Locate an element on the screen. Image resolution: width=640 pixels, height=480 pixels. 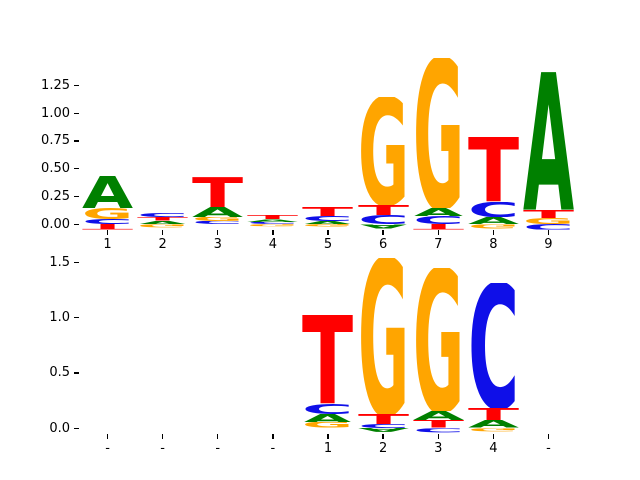
x-tick-label: 9 is located at coordinates (548, 244).